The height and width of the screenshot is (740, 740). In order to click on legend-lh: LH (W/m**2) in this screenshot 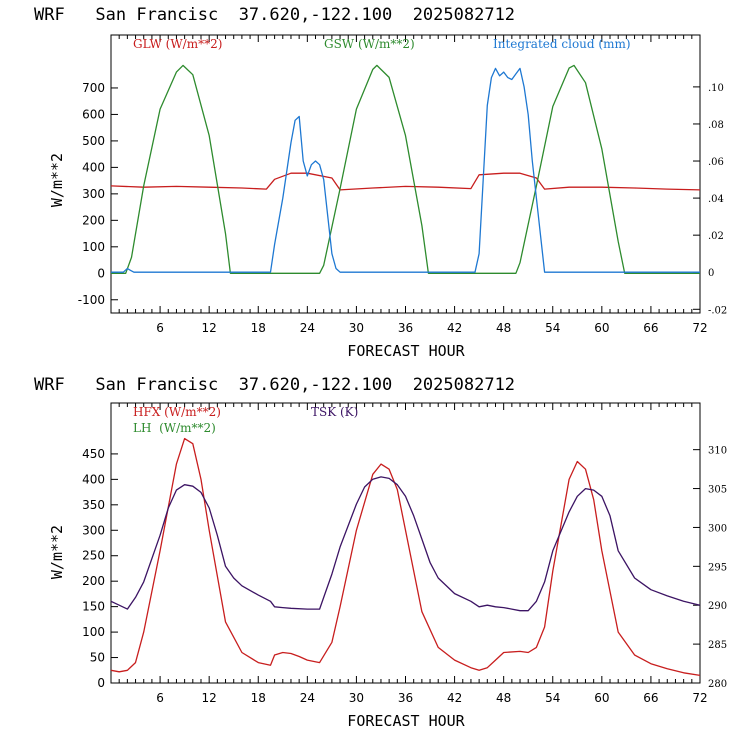, I will do `click(174, 428)`.